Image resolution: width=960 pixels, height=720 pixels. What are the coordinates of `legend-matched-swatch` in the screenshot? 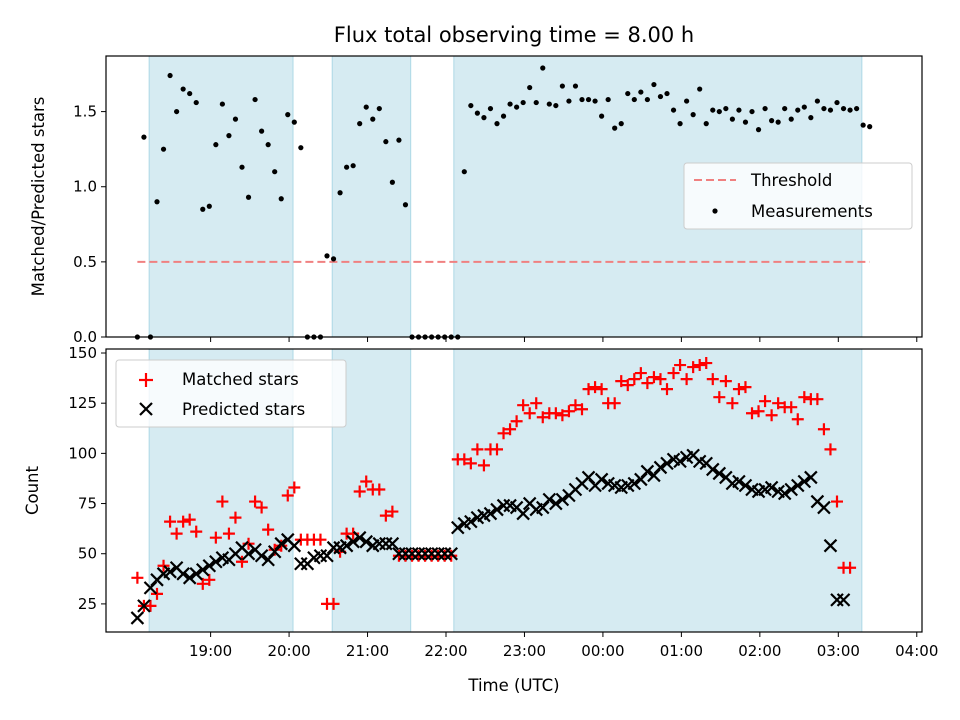 It's located at (146, 380).